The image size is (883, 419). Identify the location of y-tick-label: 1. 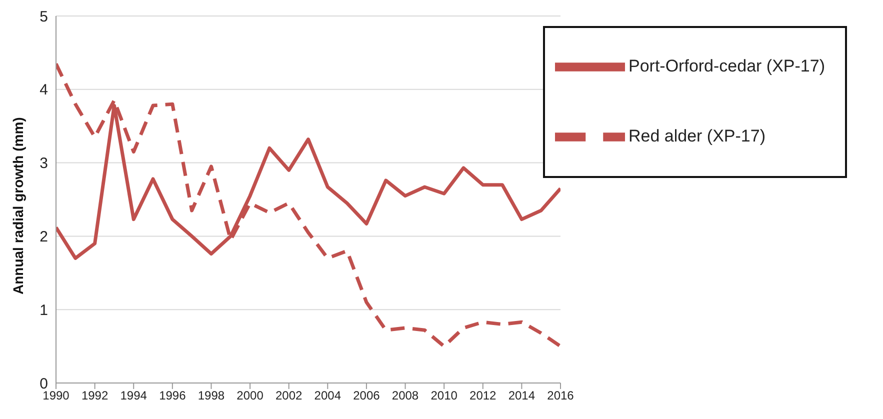
(44, 310).